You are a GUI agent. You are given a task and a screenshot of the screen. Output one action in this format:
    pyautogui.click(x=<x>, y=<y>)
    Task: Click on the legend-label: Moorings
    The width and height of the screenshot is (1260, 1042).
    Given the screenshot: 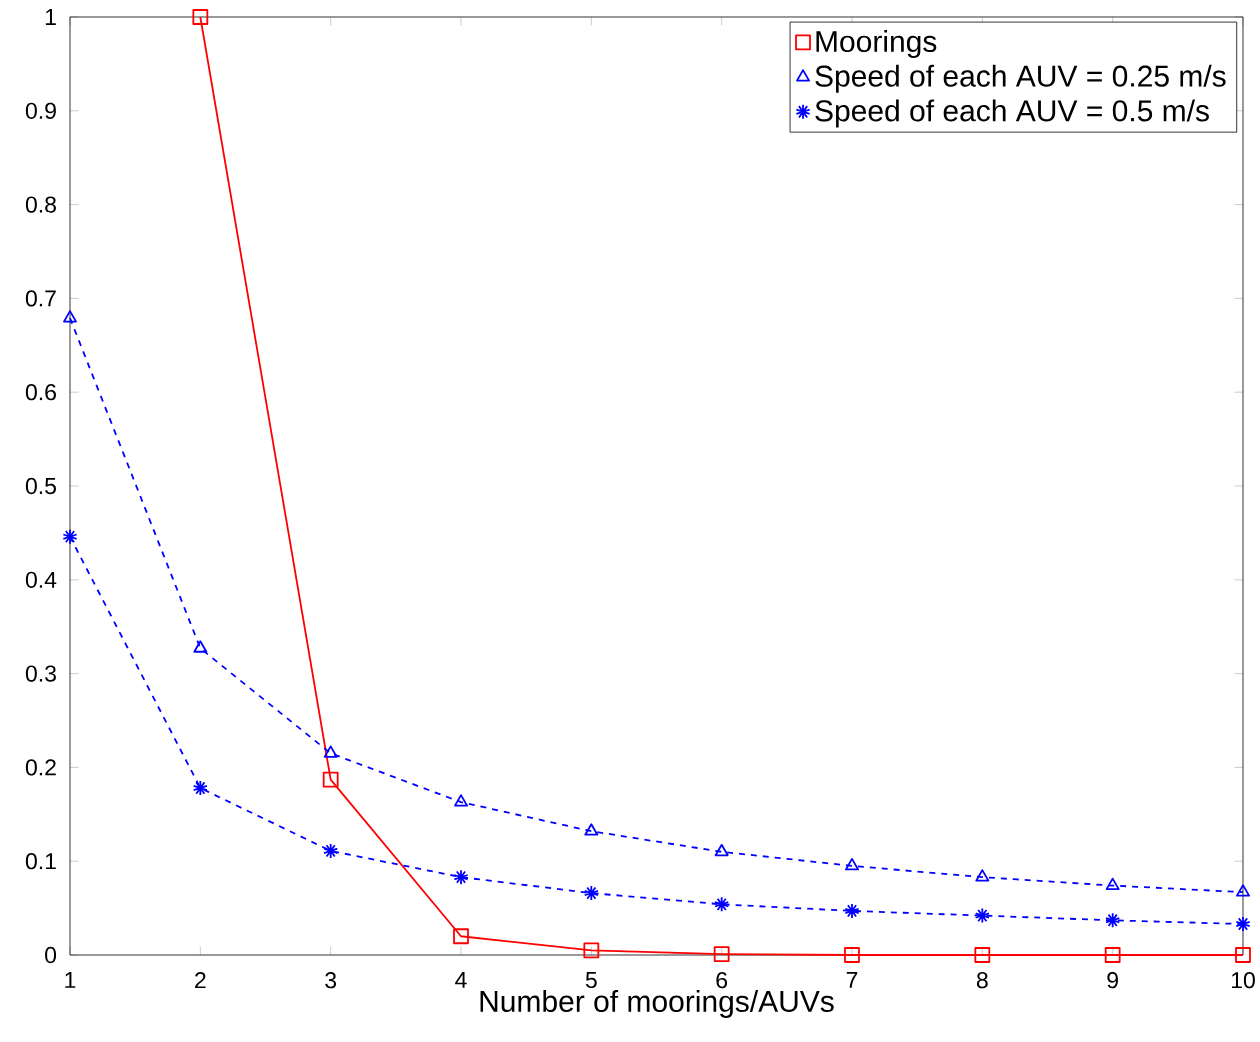 What is the action you would take?
    pyautogui.click(x=876, y=44)
    